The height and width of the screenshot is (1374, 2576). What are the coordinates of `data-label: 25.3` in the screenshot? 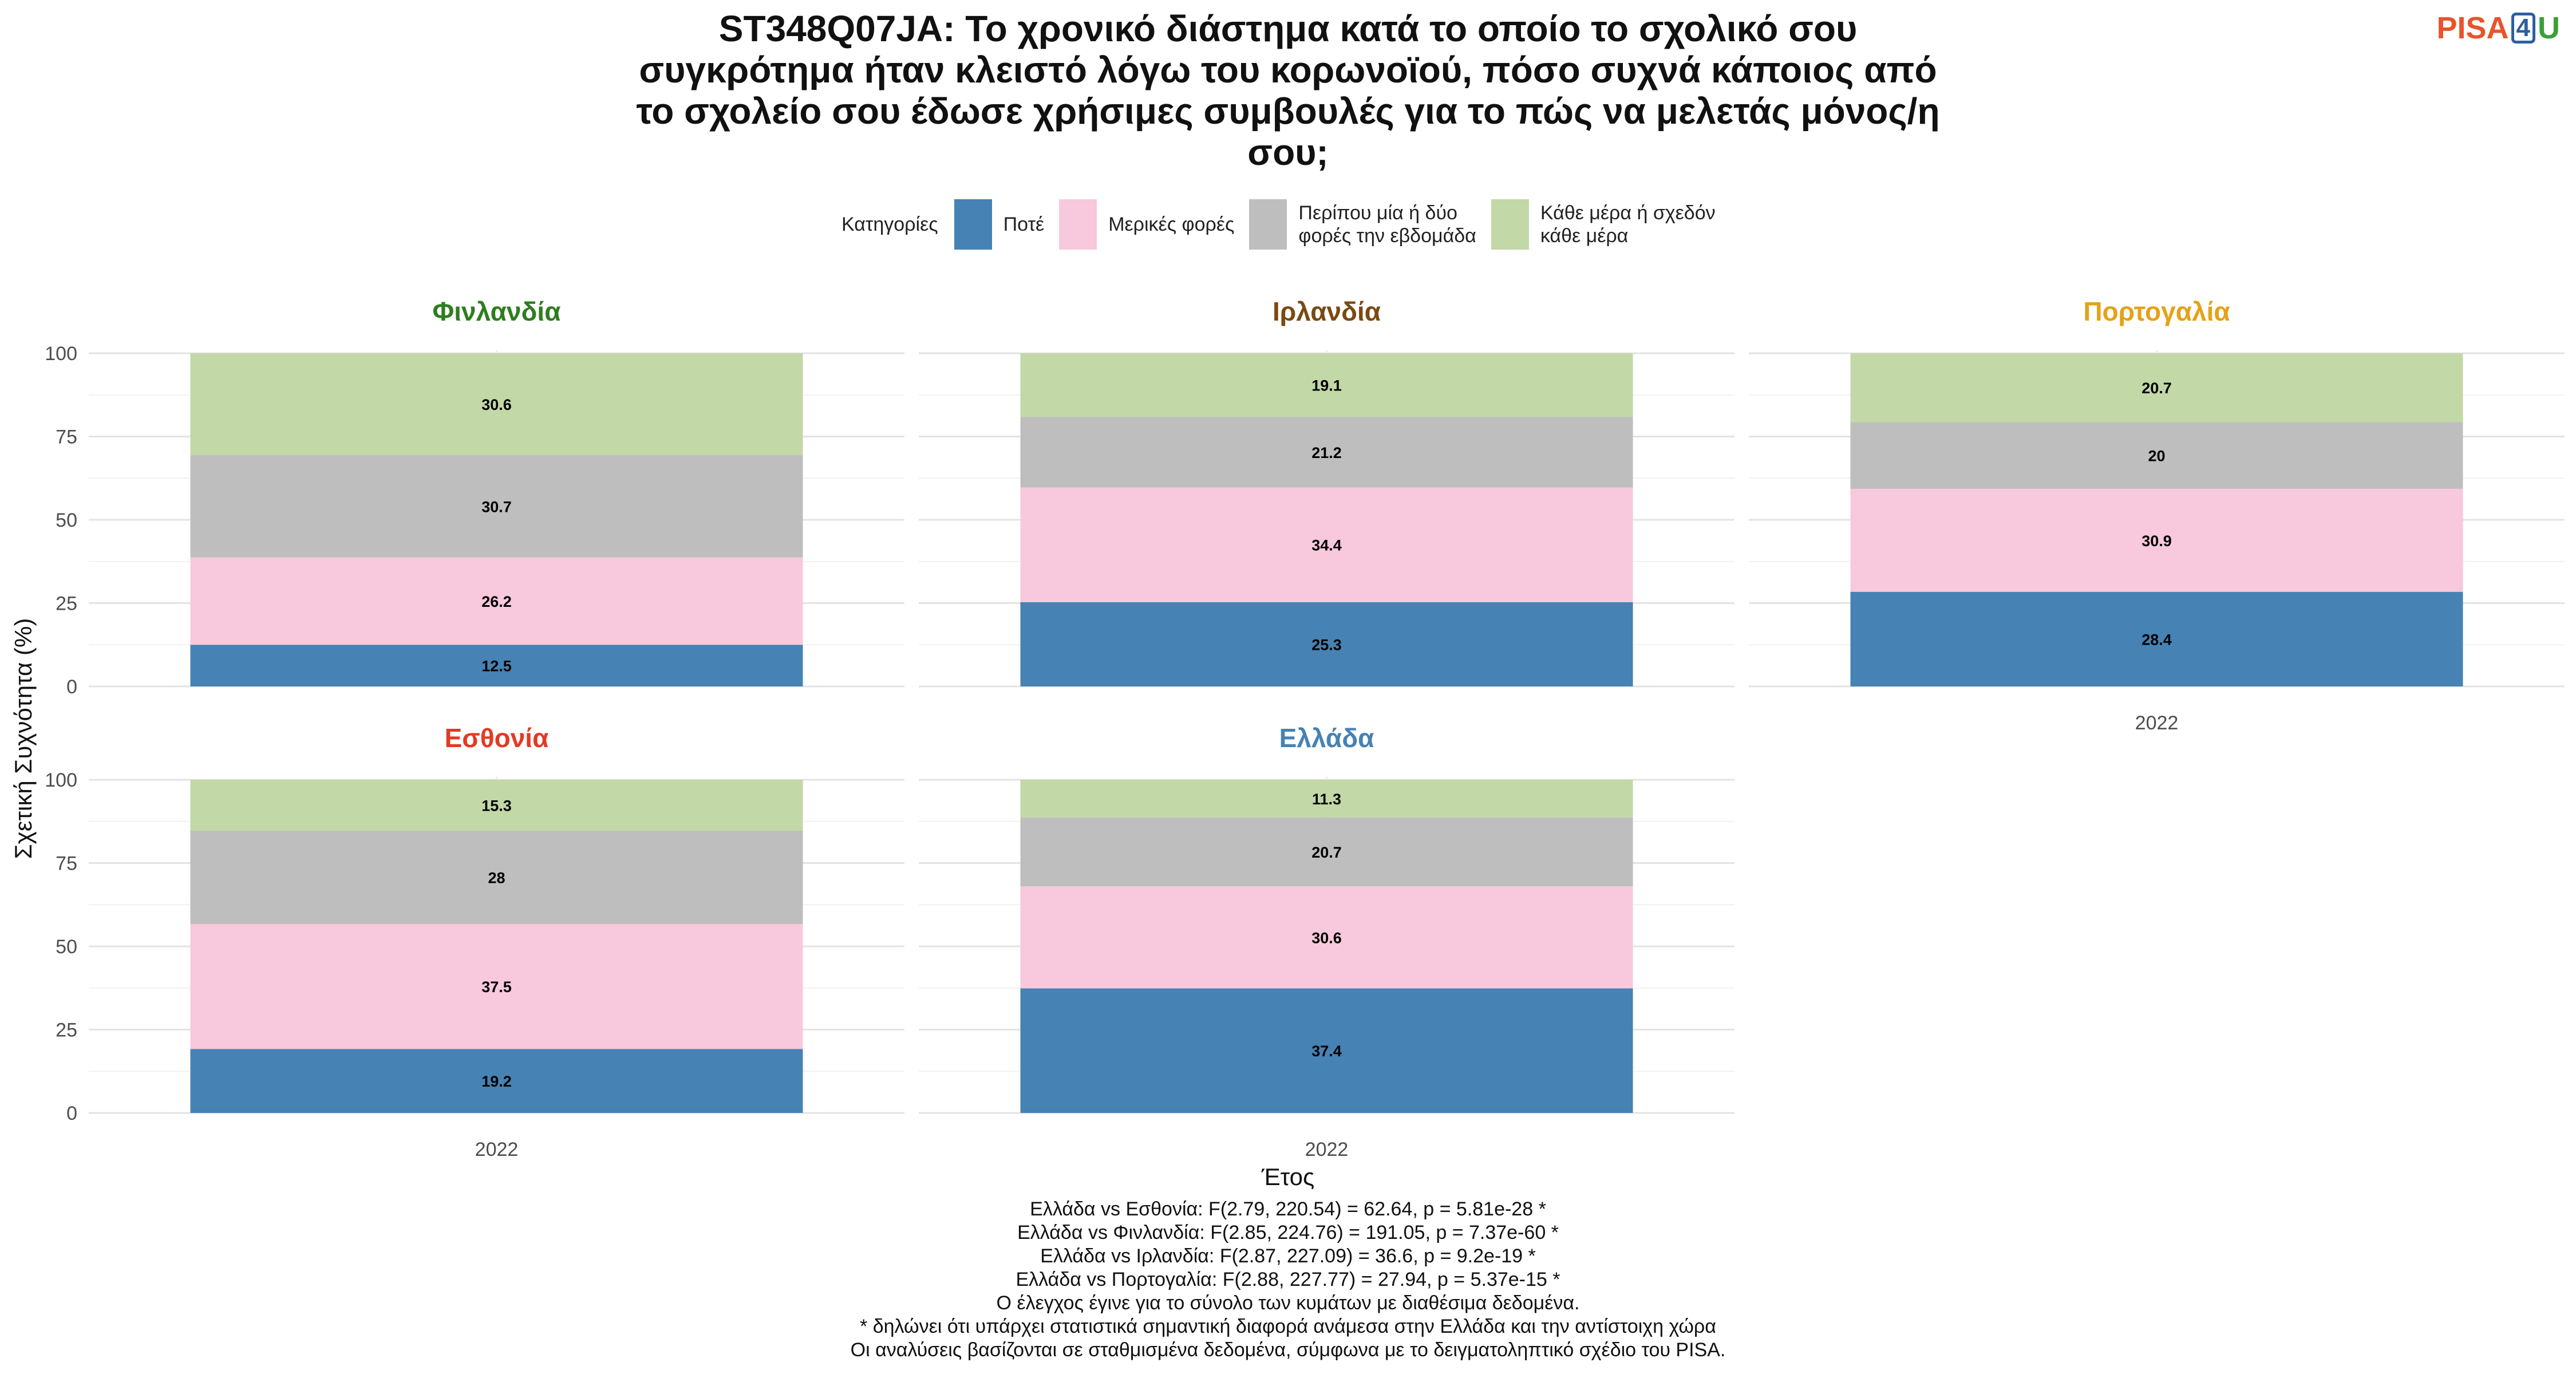 It's located at (1326, 644).